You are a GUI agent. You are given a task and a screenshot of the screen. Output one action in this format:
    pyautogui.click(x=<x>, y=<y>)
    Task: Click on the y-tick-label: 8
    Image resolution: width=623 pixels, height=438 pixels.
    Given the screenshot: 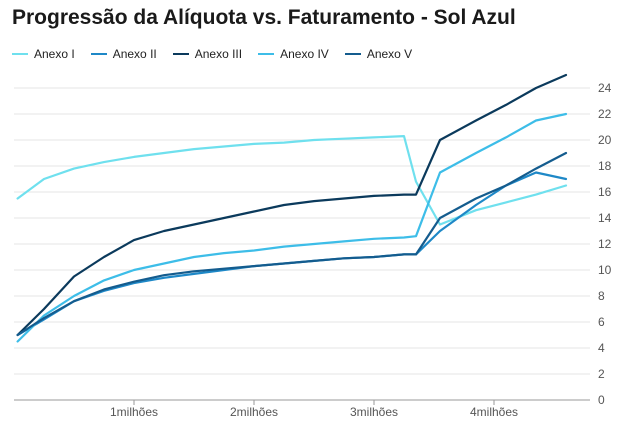 What is the action you would take?
    pyautogui.click(x=601, y=296)
    